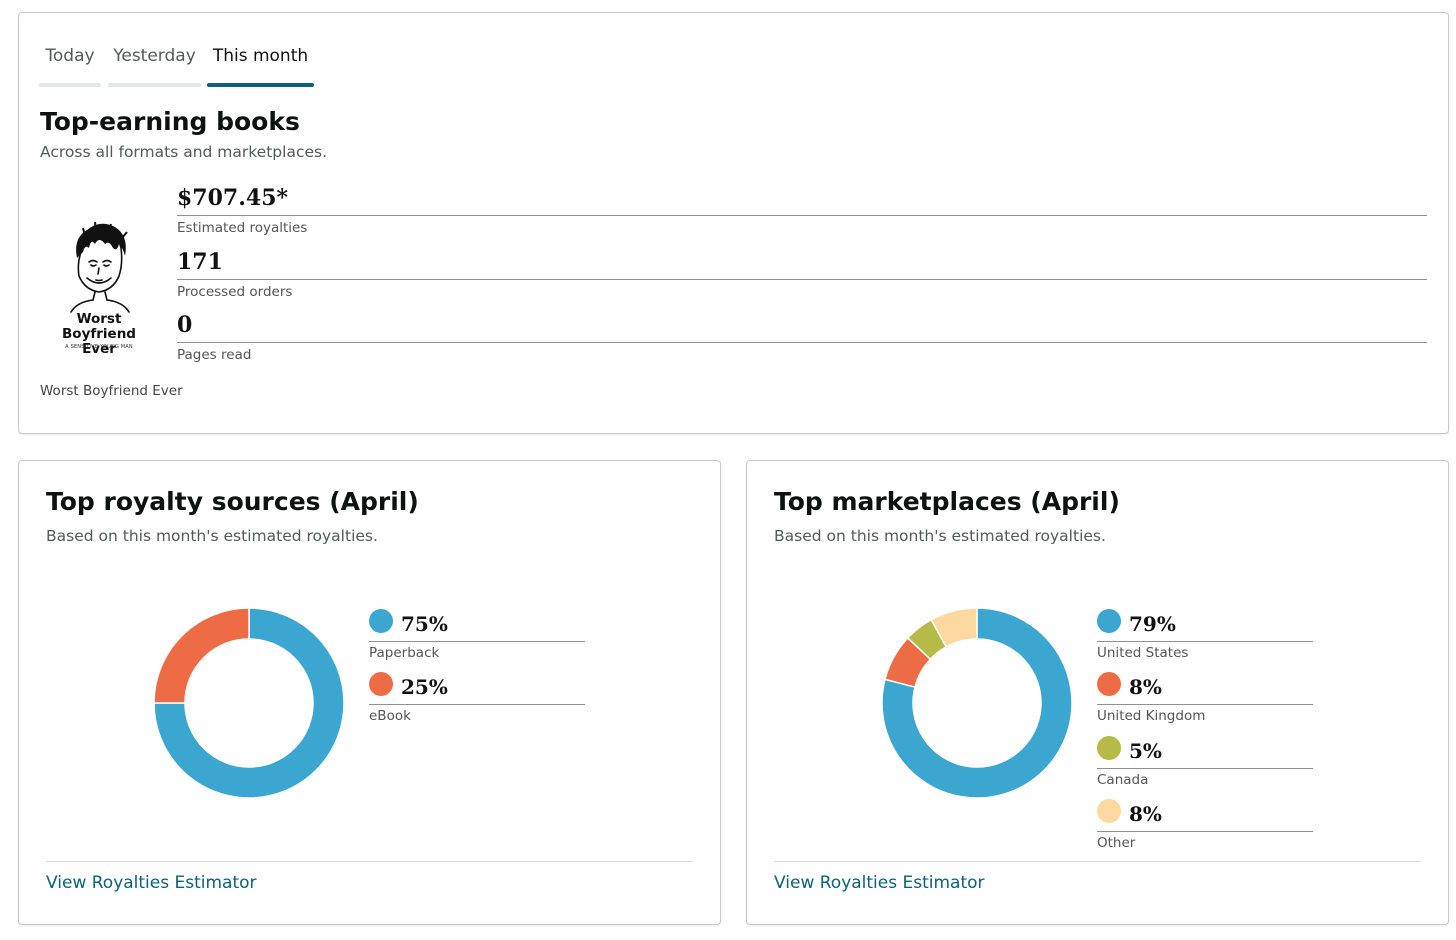  Describe the element at coordinates (111, 391) in the screenshot. I see `book-title: Worst Boyfriend Ever` at that location.